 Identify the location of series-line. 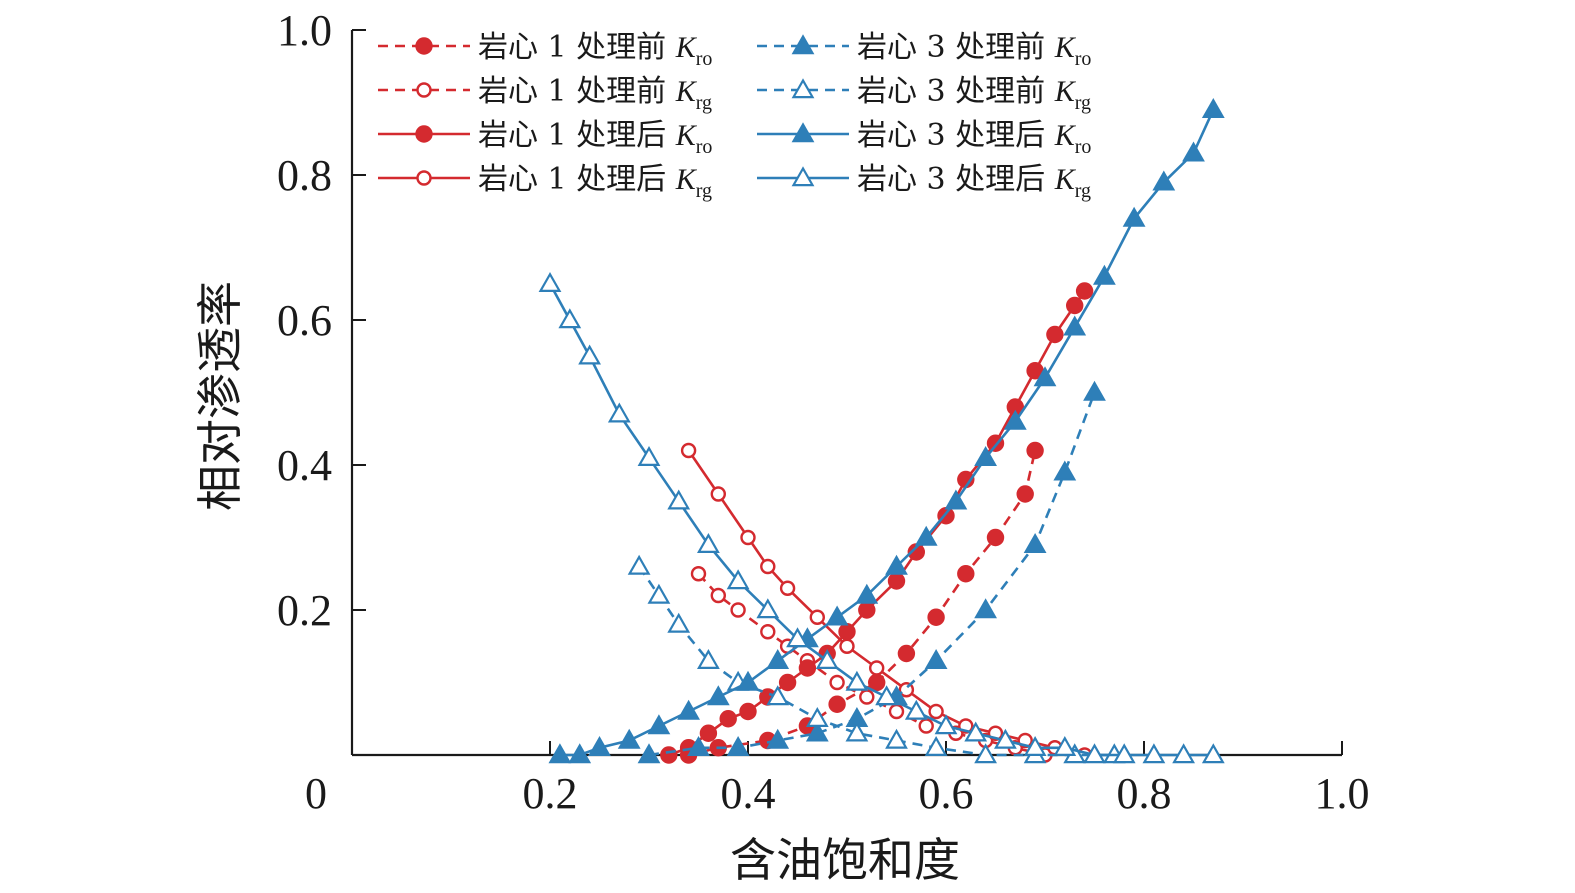
(876, 661).